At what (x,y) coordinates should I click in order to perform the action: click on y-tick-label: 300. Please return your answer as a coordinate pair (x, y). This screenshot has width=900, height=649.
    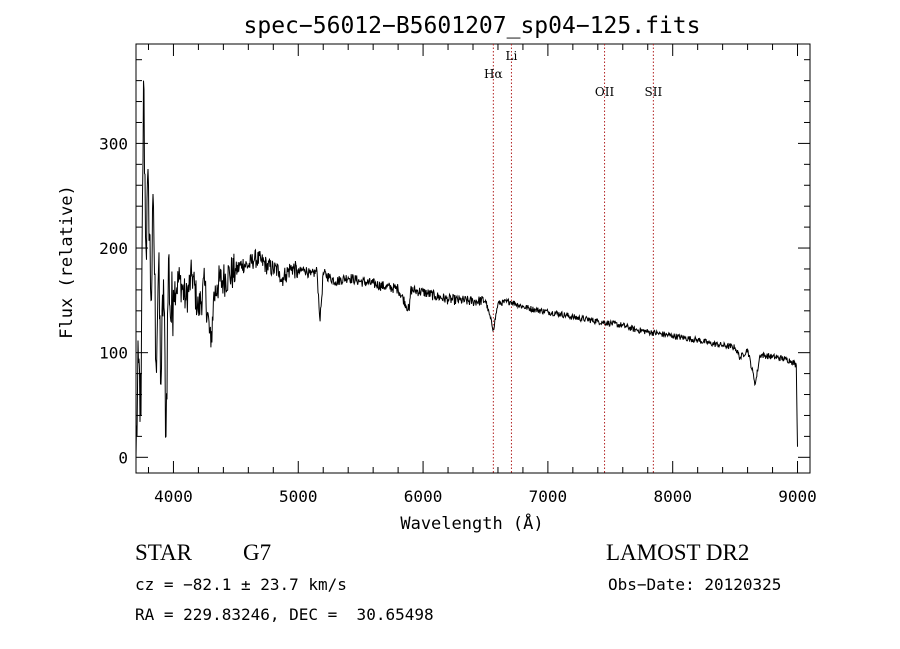
    Looking at the image, I should click on (113, 143).